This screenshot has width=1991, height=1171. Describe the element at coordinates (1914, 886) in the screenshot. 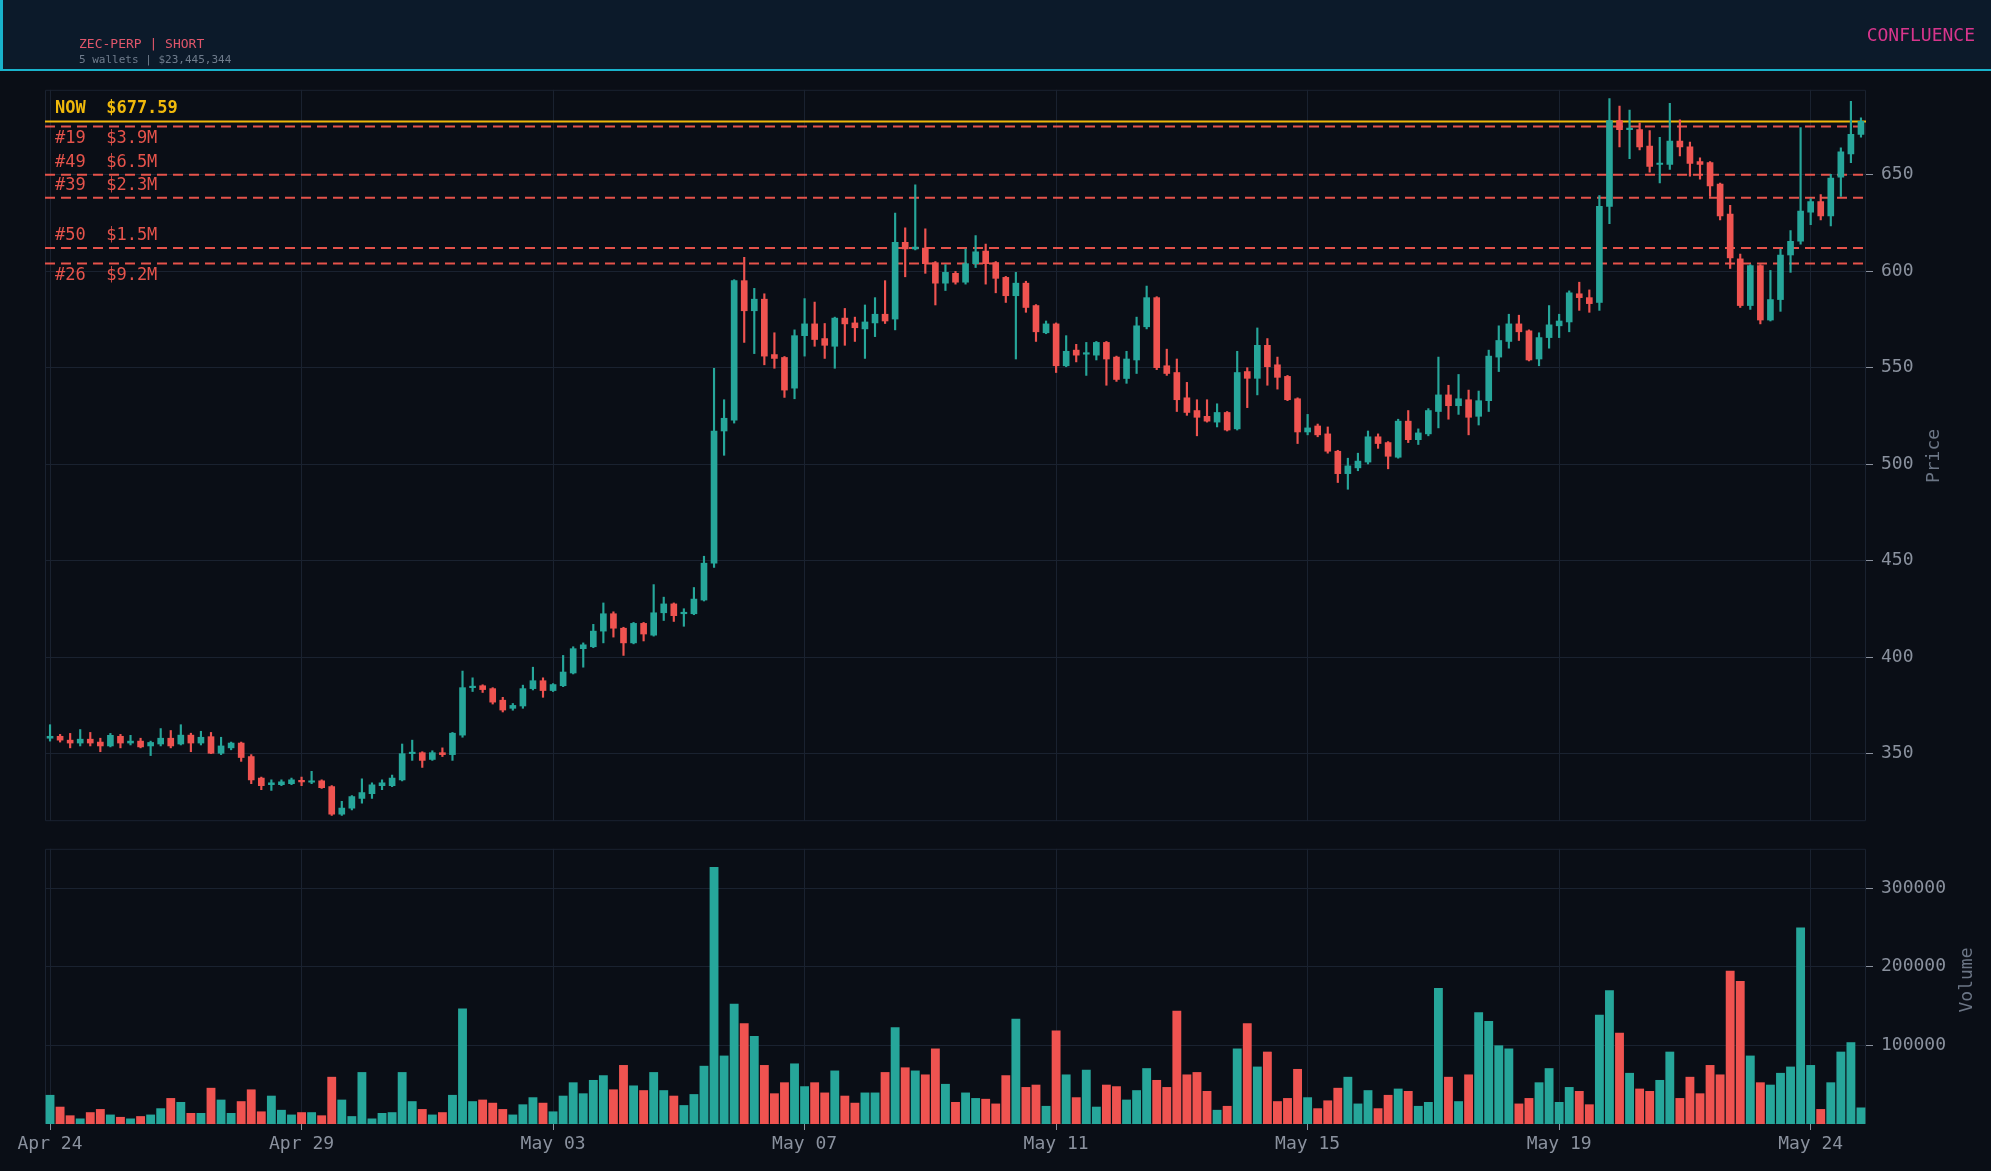

I see `y-tick-label: 300000` at that location.